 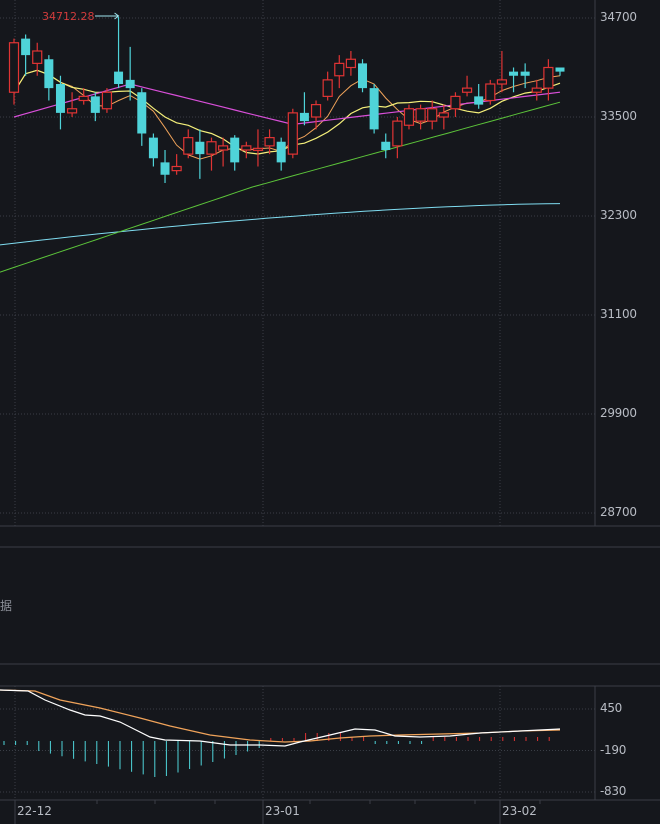 What do you see at coordinates (34, 811) in the screenshot?
I see `date-tick-label: 22-12` at bounding box center [34, 811].